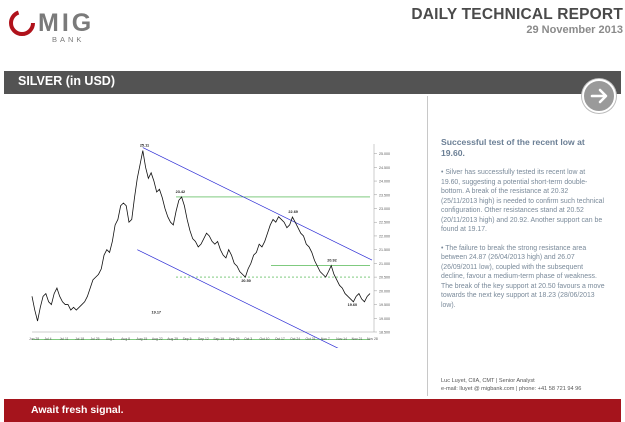  What do you see at coordinates (341, 339) in the screenshot?
I see `x-tick-label: Nov 14` at bounding box center [341, 339].